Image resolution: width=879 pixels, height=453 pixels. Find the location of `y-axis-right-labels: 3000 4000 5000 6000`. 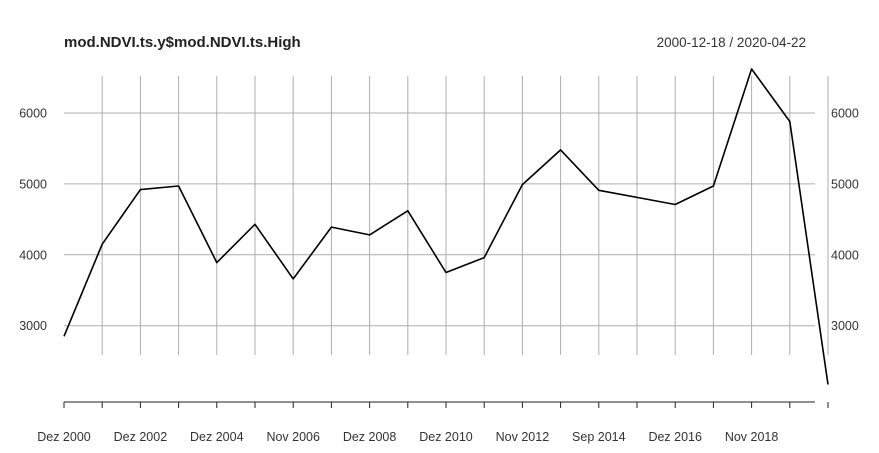

y-axis-right-labels: 3000 4000 5000 6000 is located at coordinates (845, 220).